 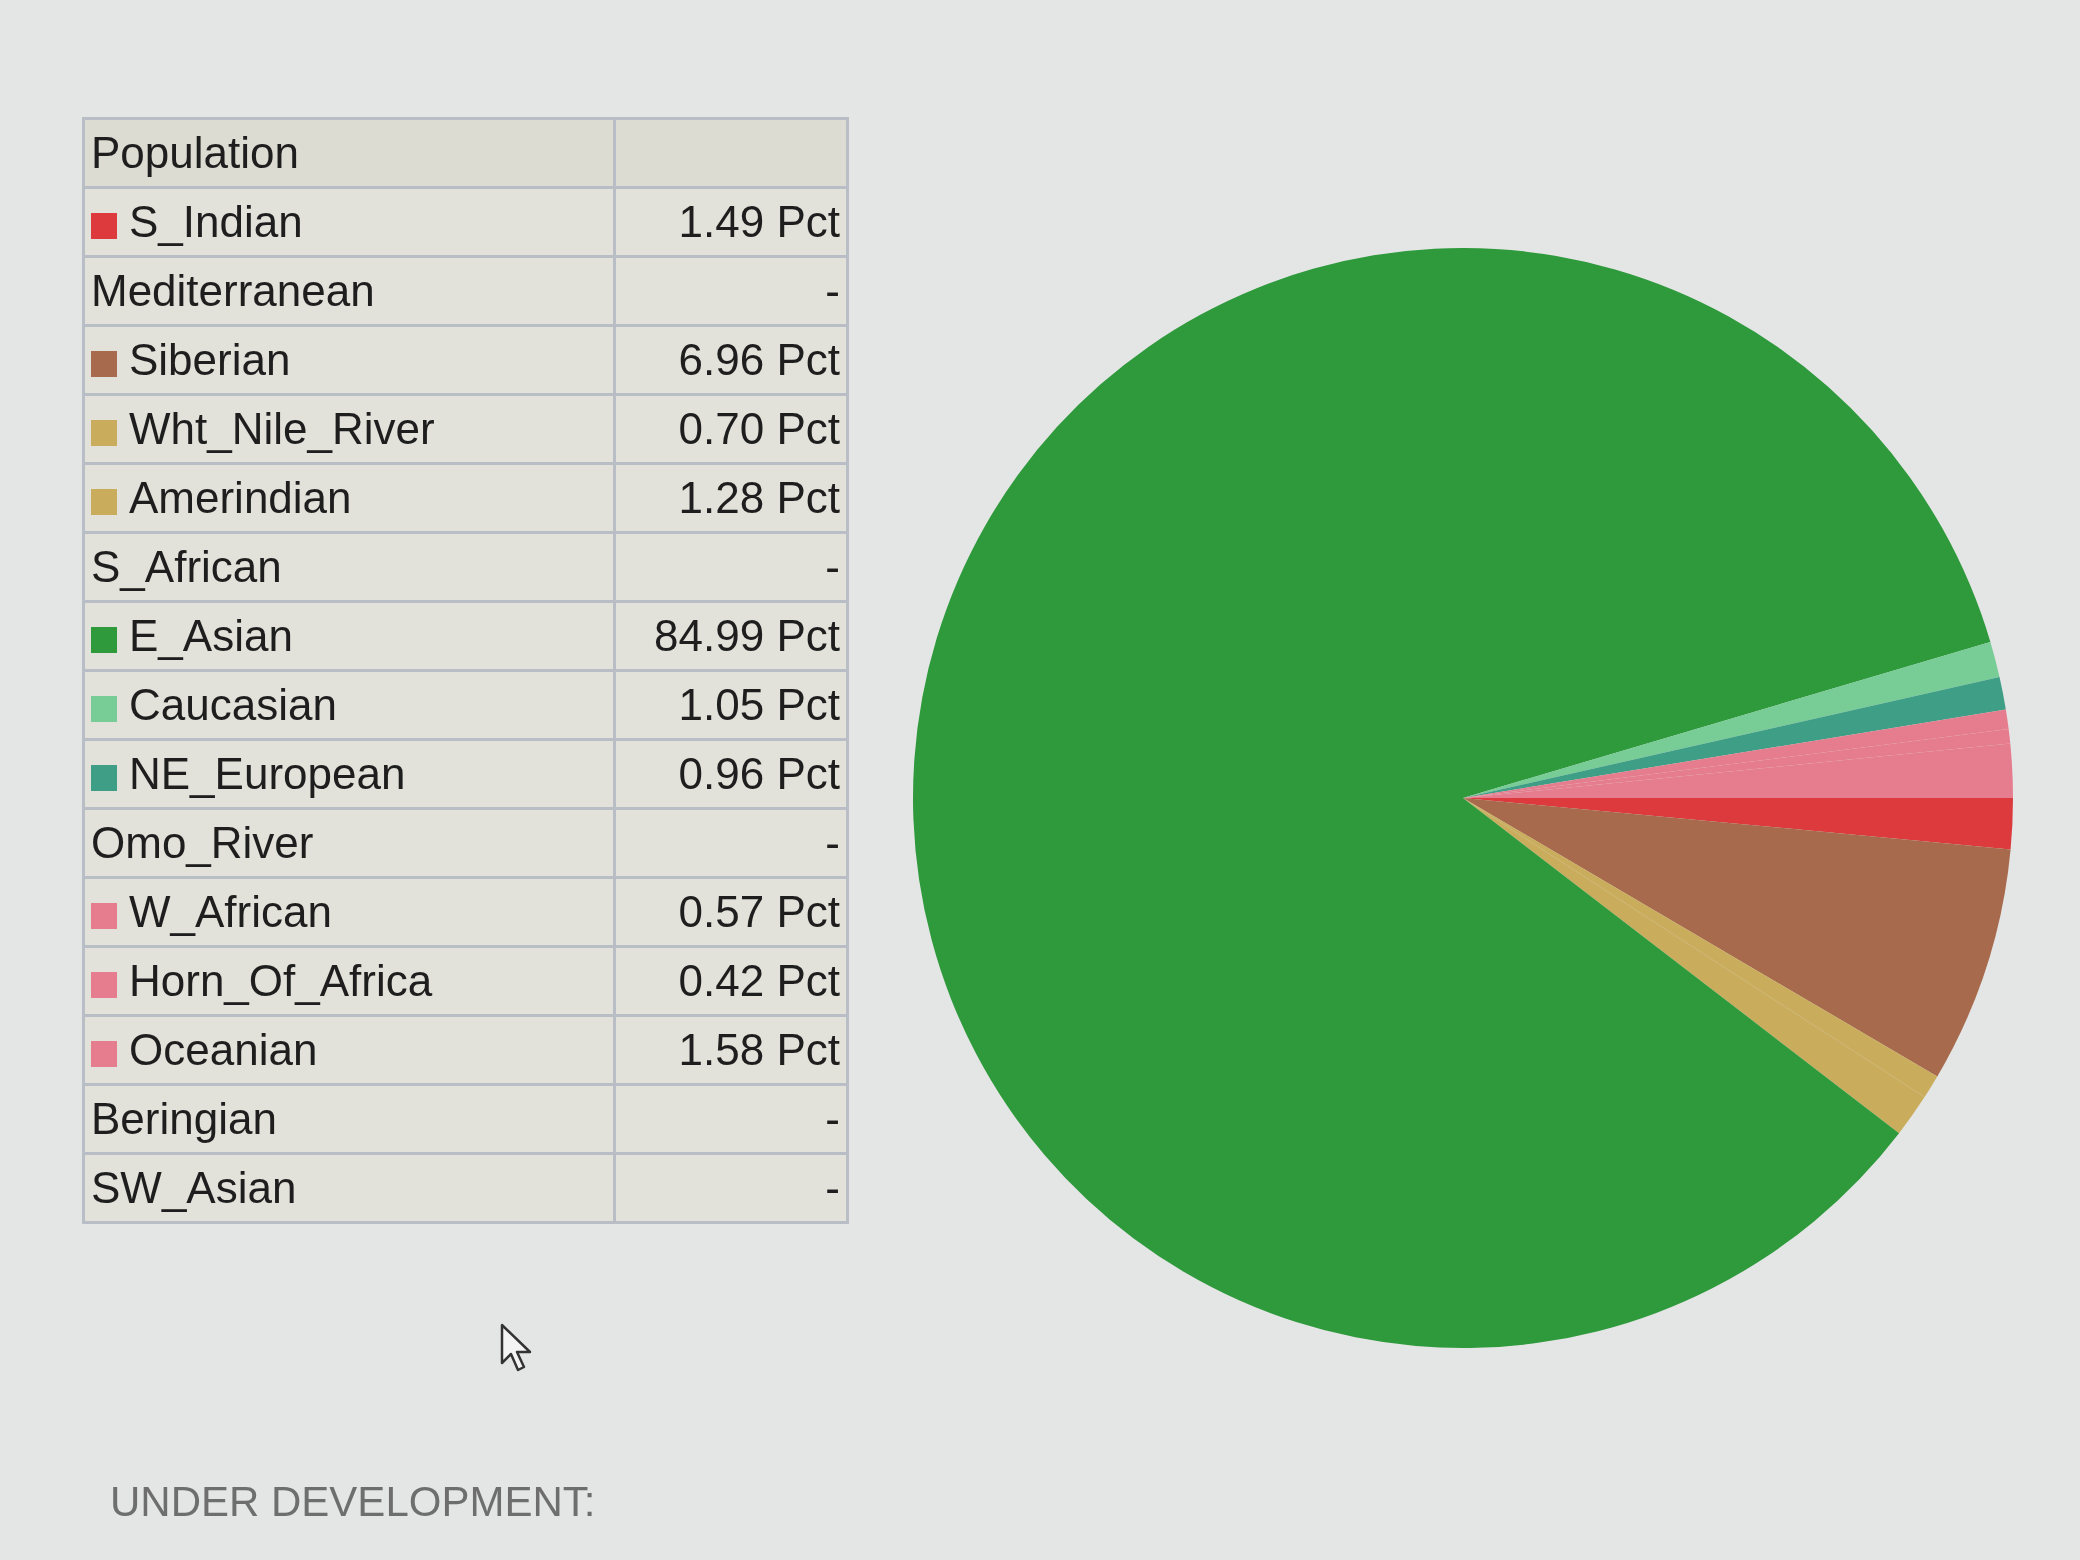 I want to click on legend-label: Amerindian, so click(x=240, y=497).